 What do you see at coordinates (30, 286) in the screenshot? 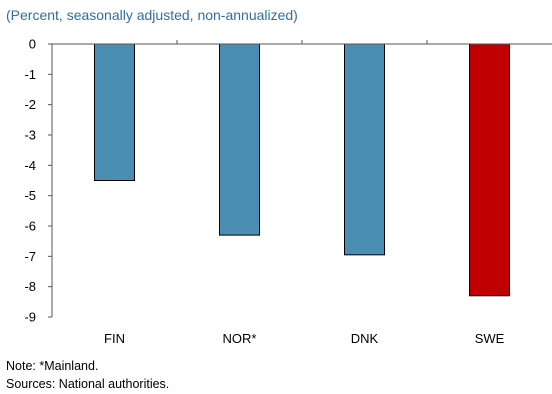
I see `y-tick-label: -8` at bounding box center [30, 286].